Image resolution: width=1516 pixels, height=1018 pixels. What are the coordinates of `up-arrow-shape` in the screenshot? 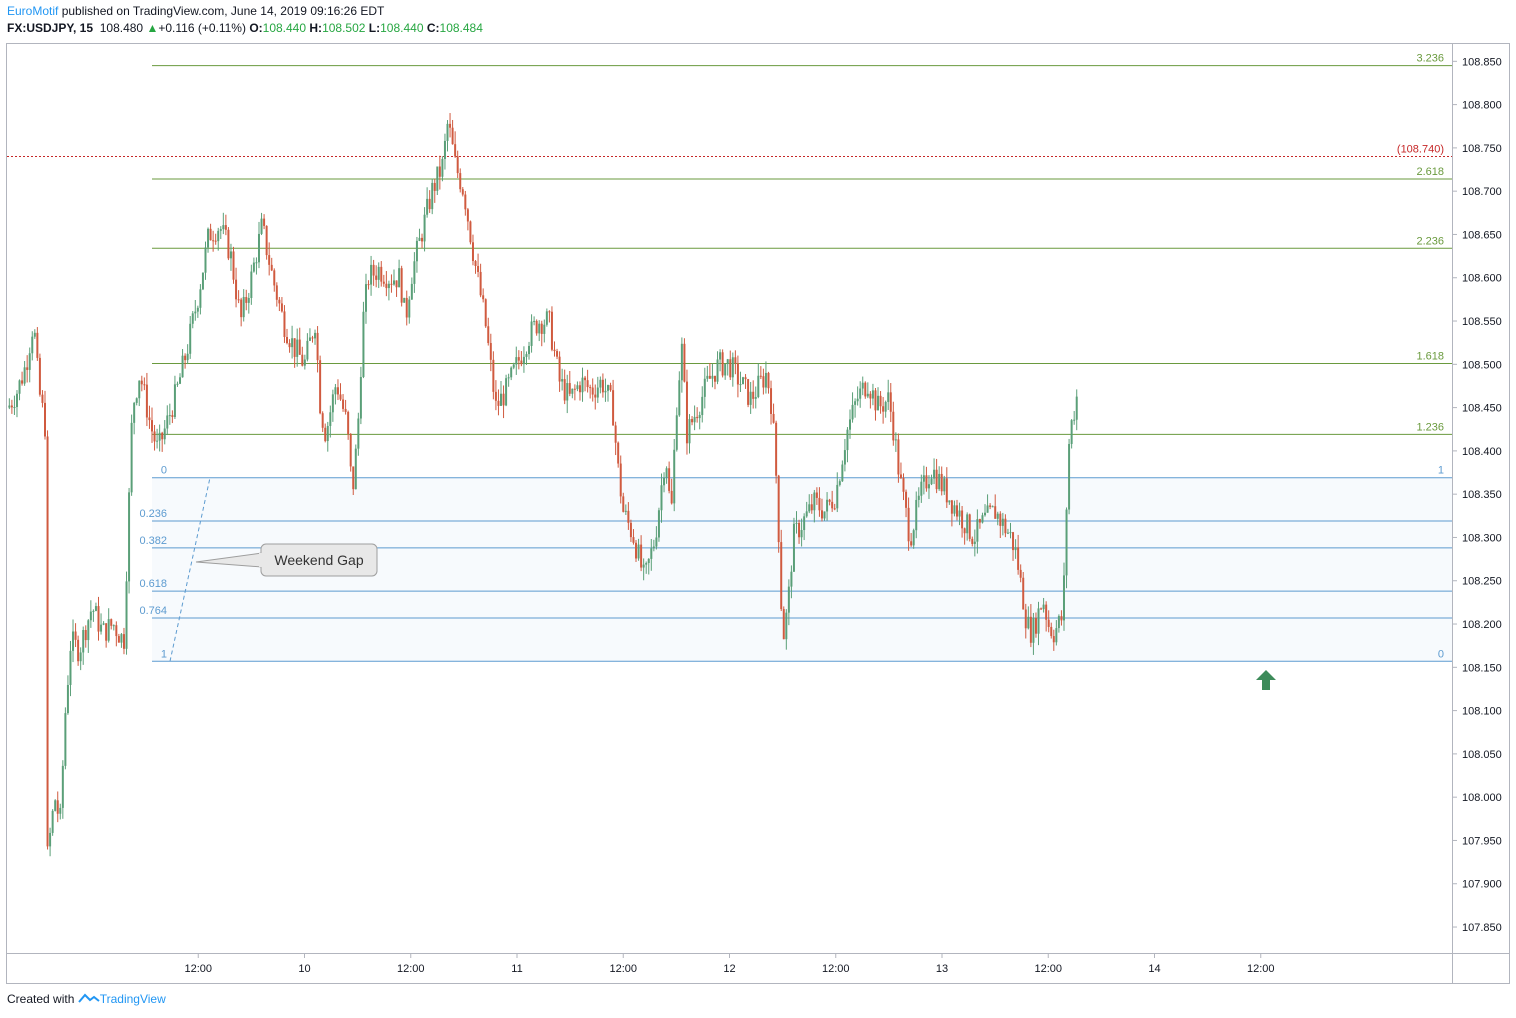 It's located at (1266, 680).